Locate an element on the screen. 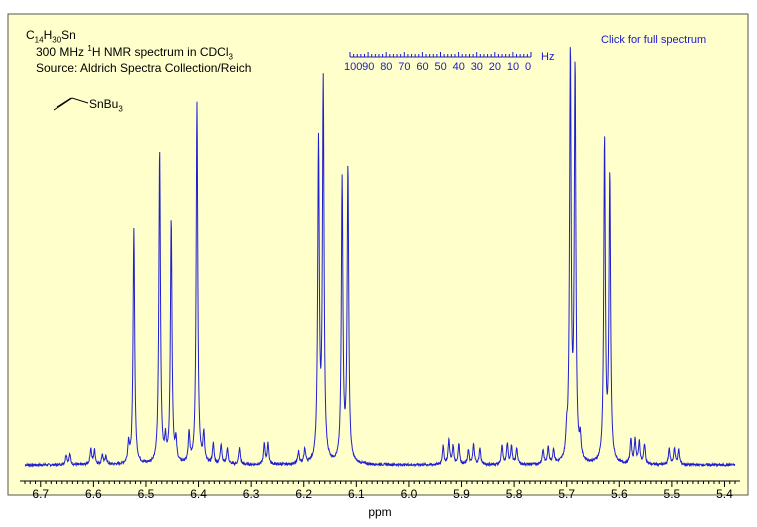 This screenshot has height=527, width=757. spectrum-source: Source: Aldrich Spectra Collection/Reich is located at coordinates (144, 68).